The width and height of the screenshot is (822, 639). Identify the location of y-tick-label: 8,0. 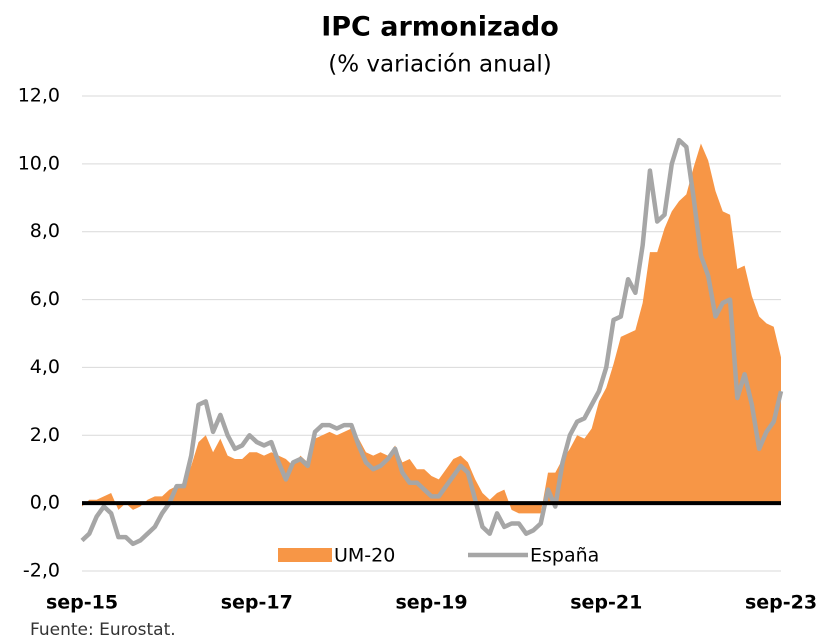
(45, 231).